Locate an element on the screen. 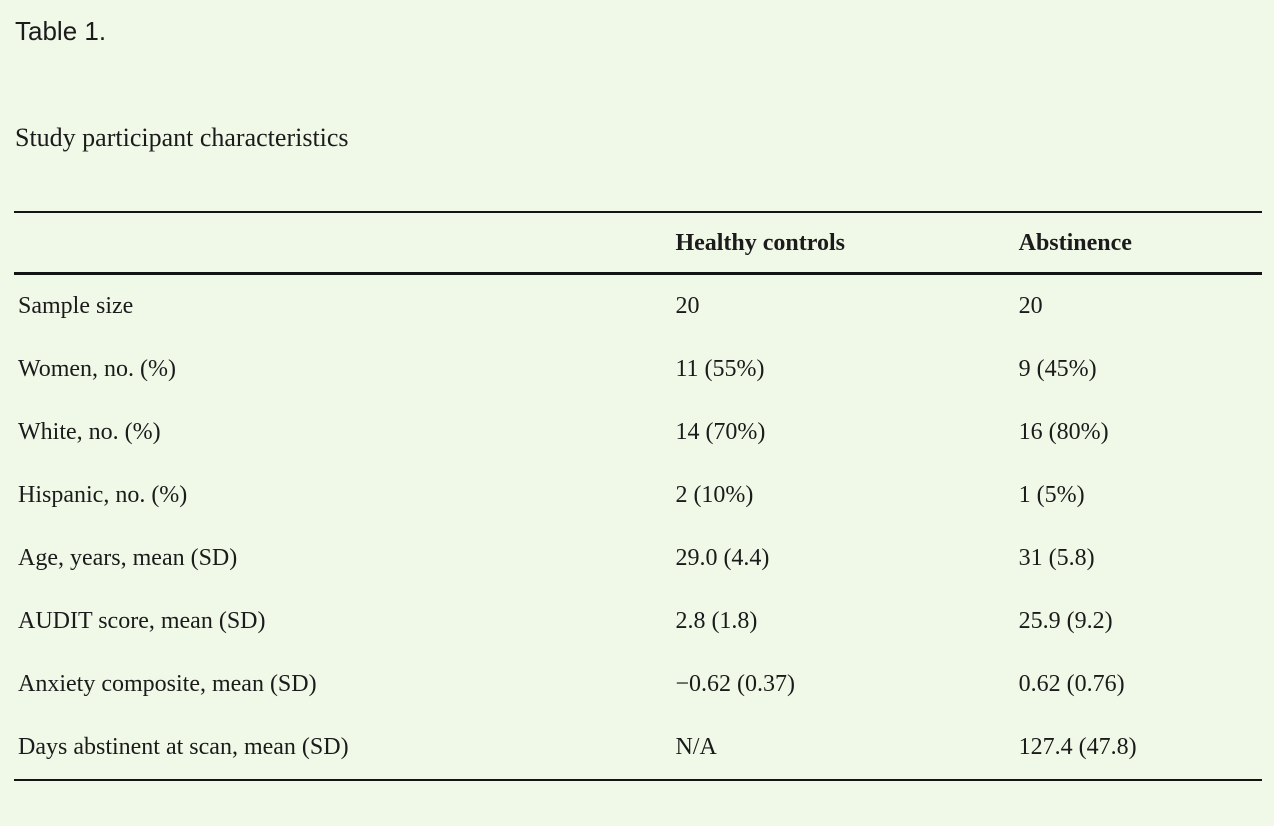  healthy-value: 20 is located at coordinates (687, 306).